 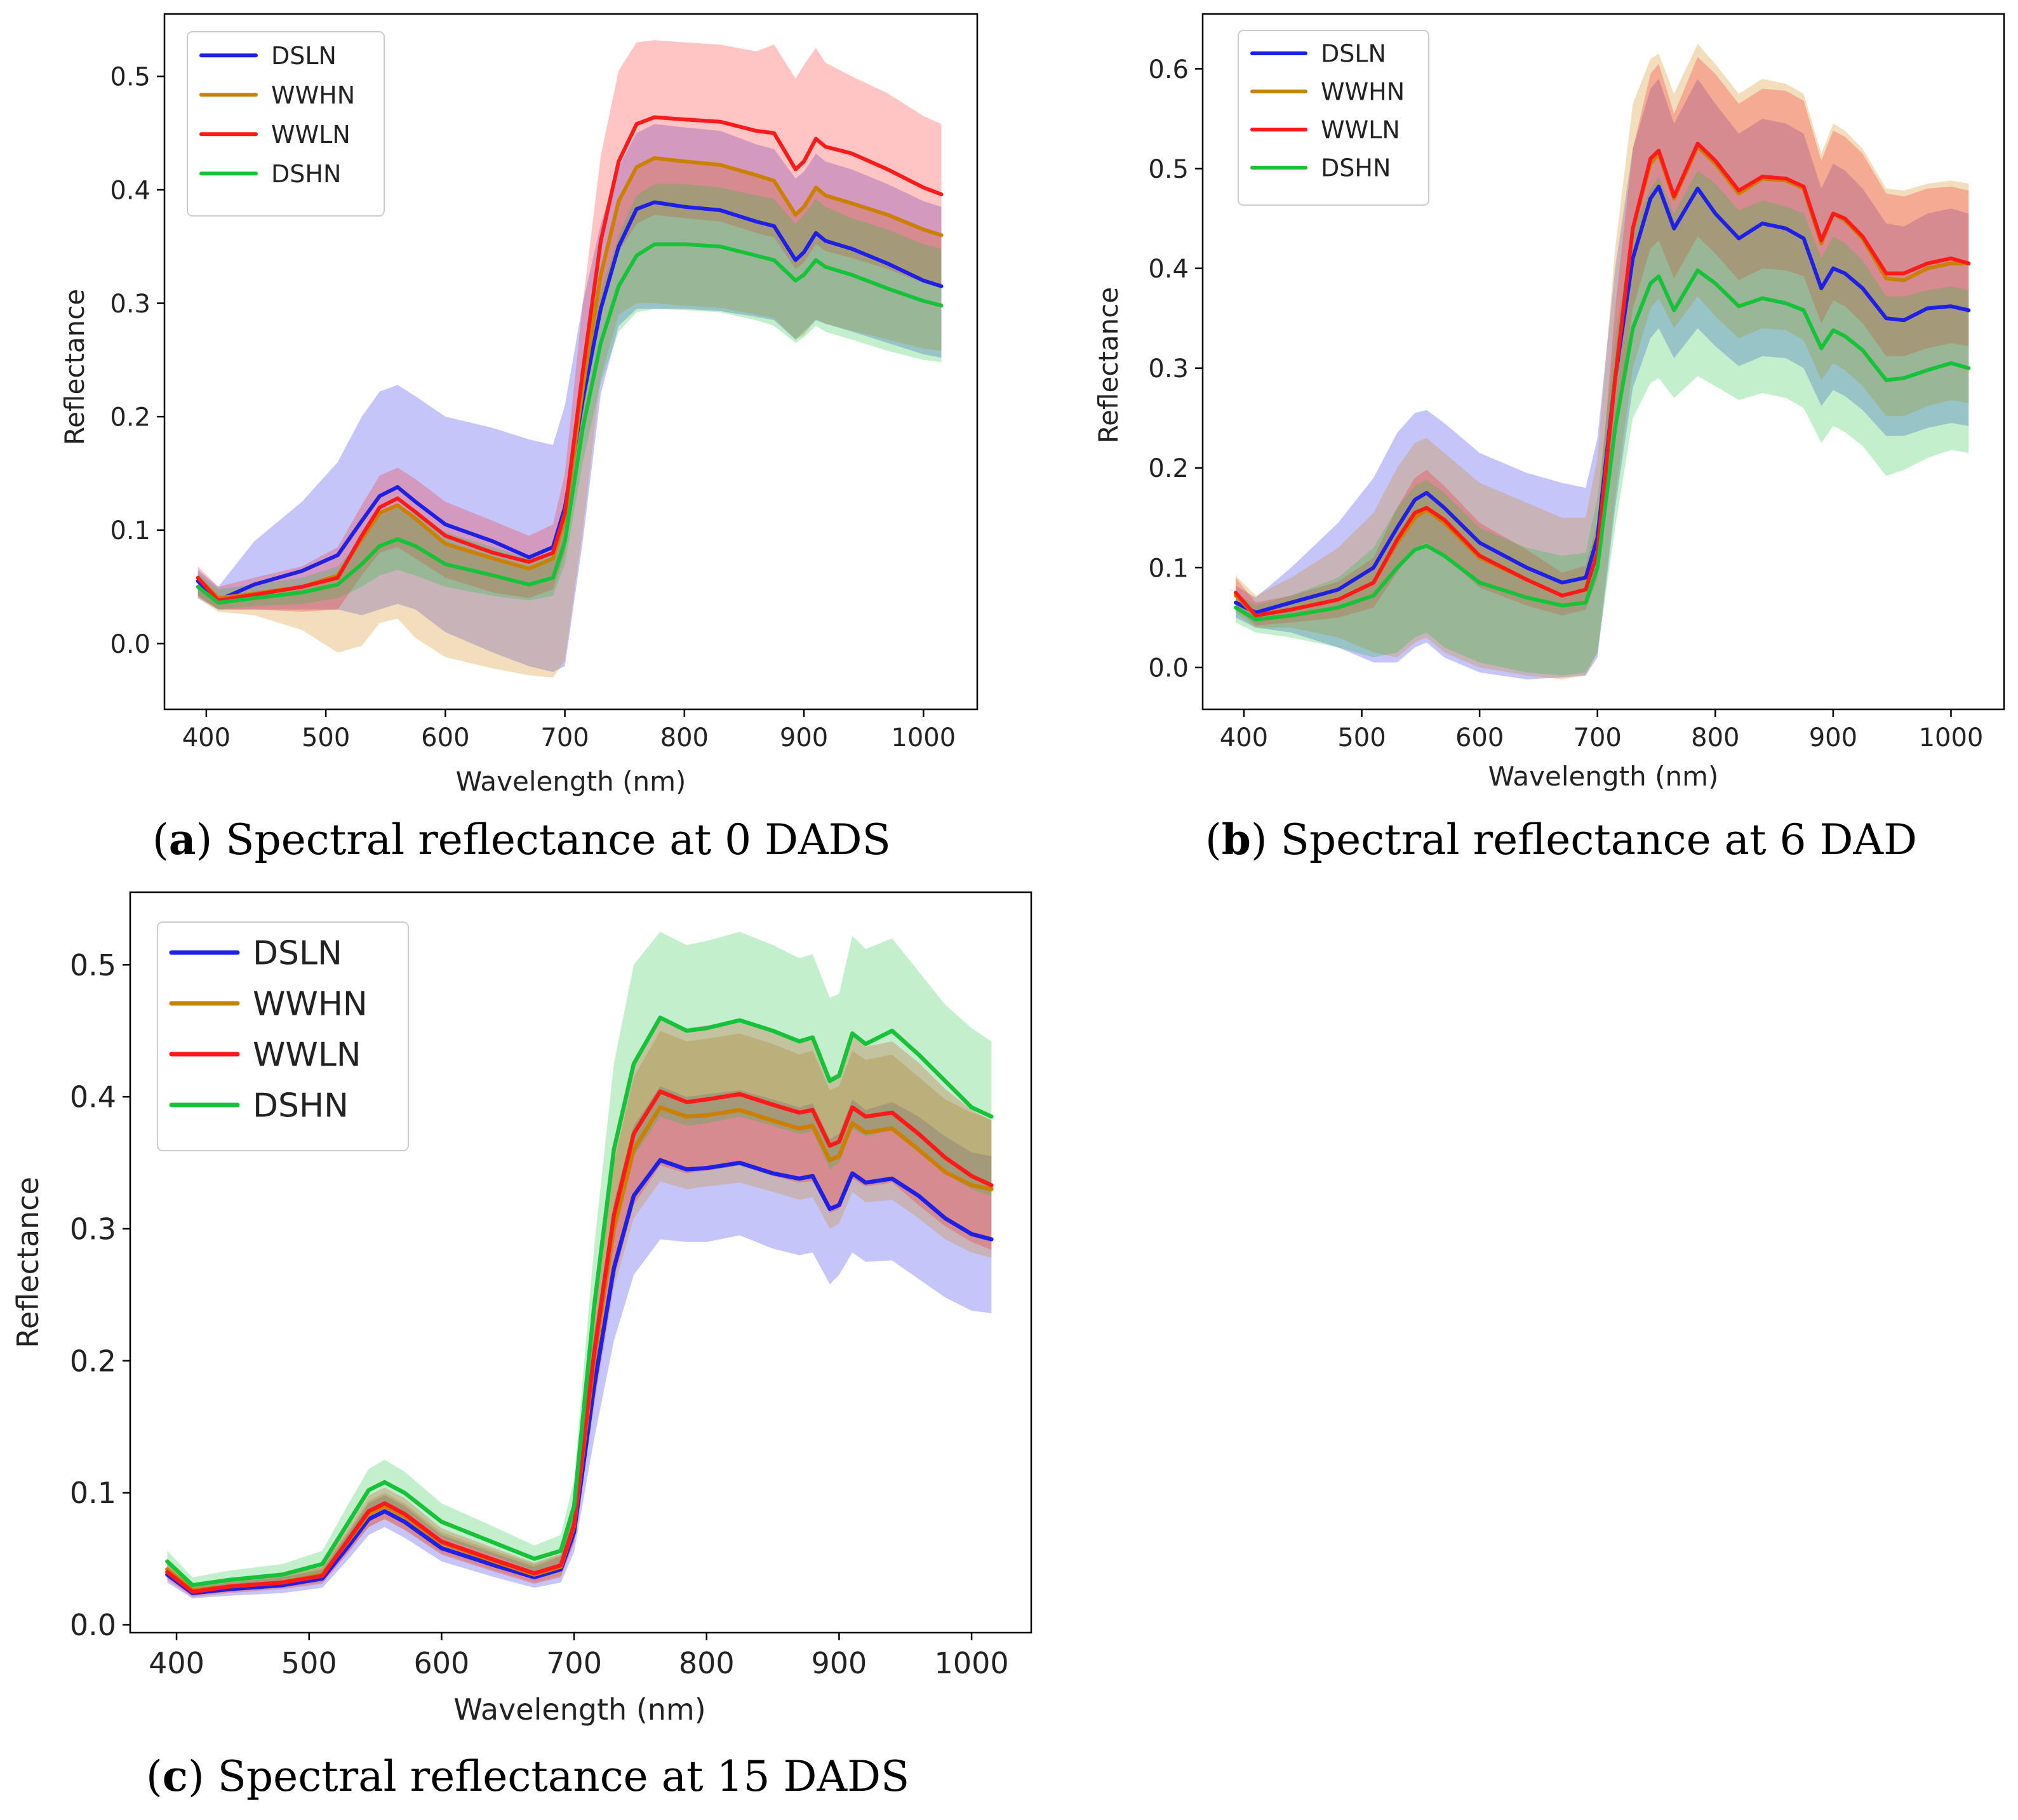 What do you see at coordinates (558, 839) in the screenshot?
I see `caption-text: Spectral reflectance at 0 DADS` at bounding box center [558, 839].